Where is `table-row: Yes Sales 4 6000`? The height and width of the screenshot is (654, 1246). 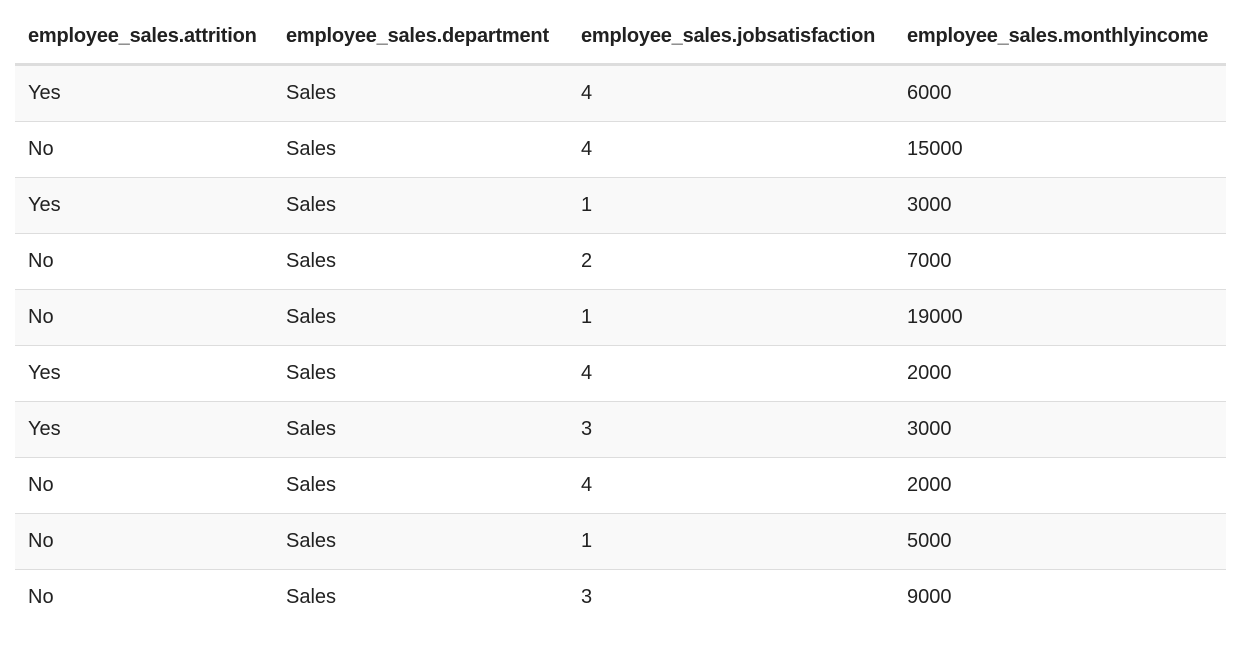
table-row: Yes Sales 4 6000 is located at coordinates (620, 93).